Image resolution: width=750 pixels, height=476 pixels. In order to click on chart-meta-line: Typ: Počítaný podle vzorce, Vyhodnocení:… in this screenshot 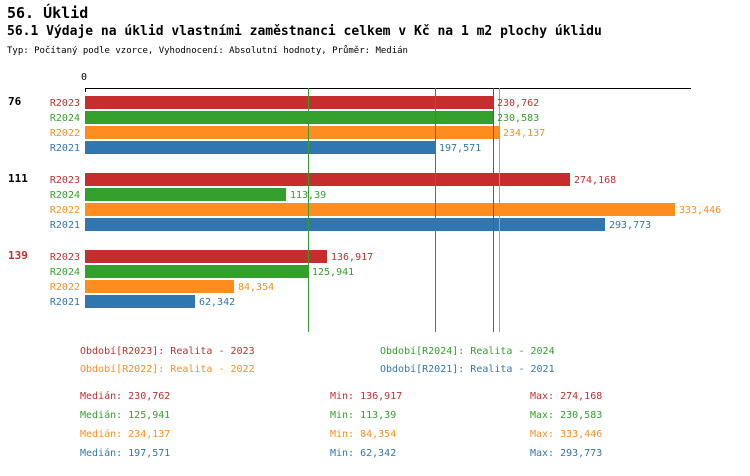, I will do `click(207, 51)`.